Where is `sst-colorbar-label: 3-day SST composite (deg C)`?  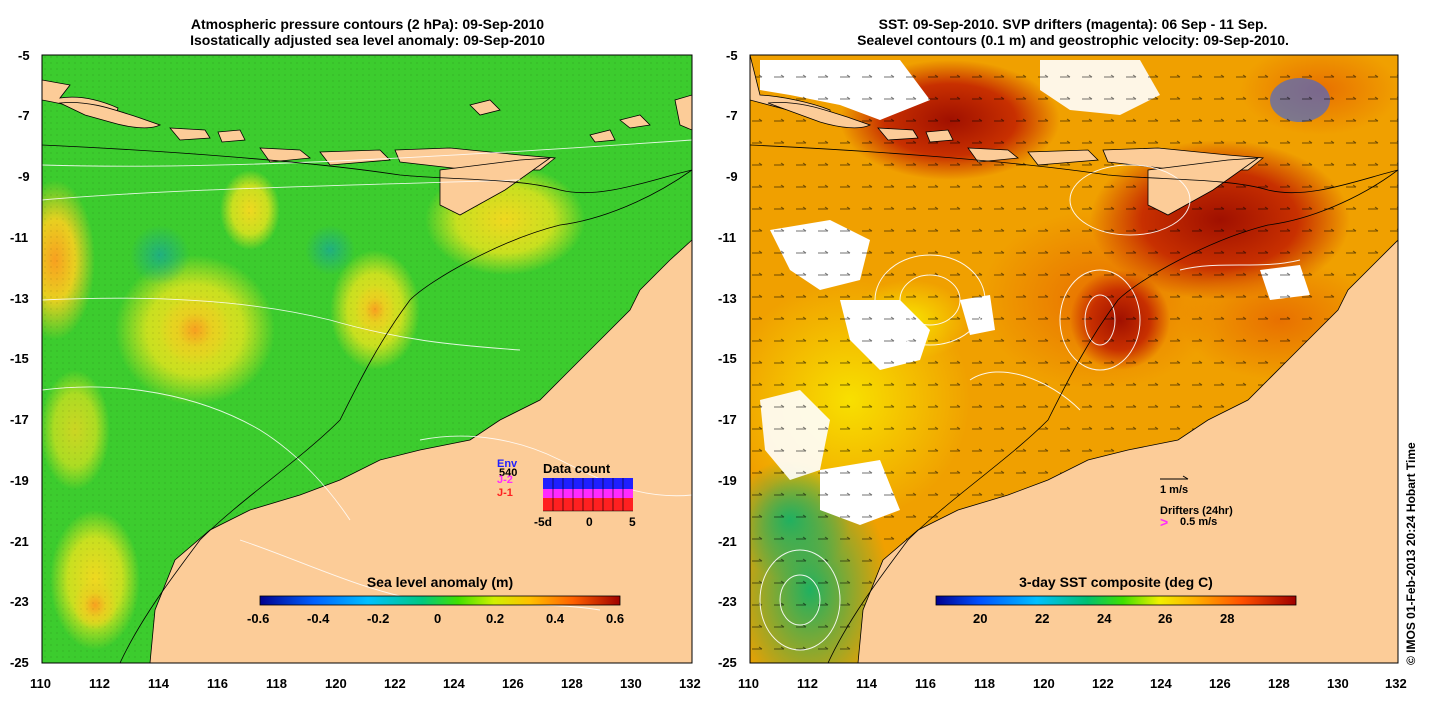 sst-colorbar-label: 3-day SST composite (deg C) is located at coordinates (1116, 582).